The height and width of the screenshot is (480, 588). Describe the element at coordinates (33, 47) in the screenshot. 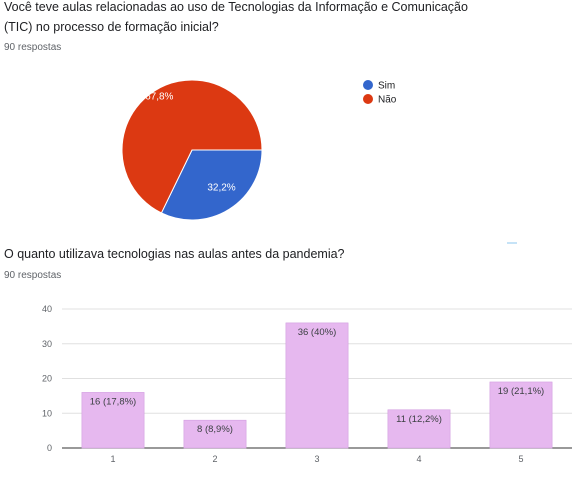

I see `question-1-response-count: 90 respostas` at that location.